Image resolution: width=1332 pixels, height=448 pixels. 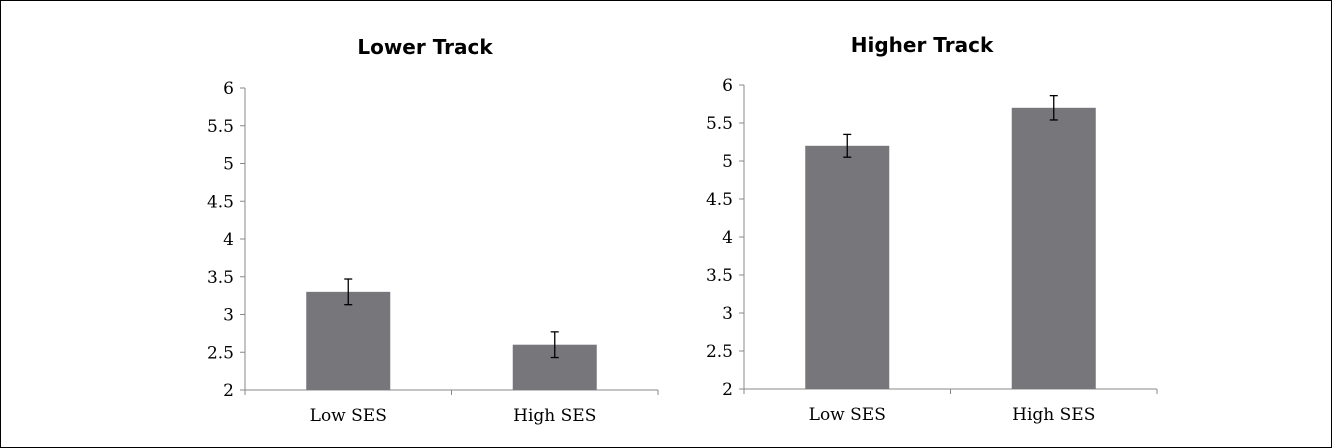 What do you see at coordinates (425, 47) in the screenshot?
I see `chart-title: Lower Track` at bounding box center [425, 47].